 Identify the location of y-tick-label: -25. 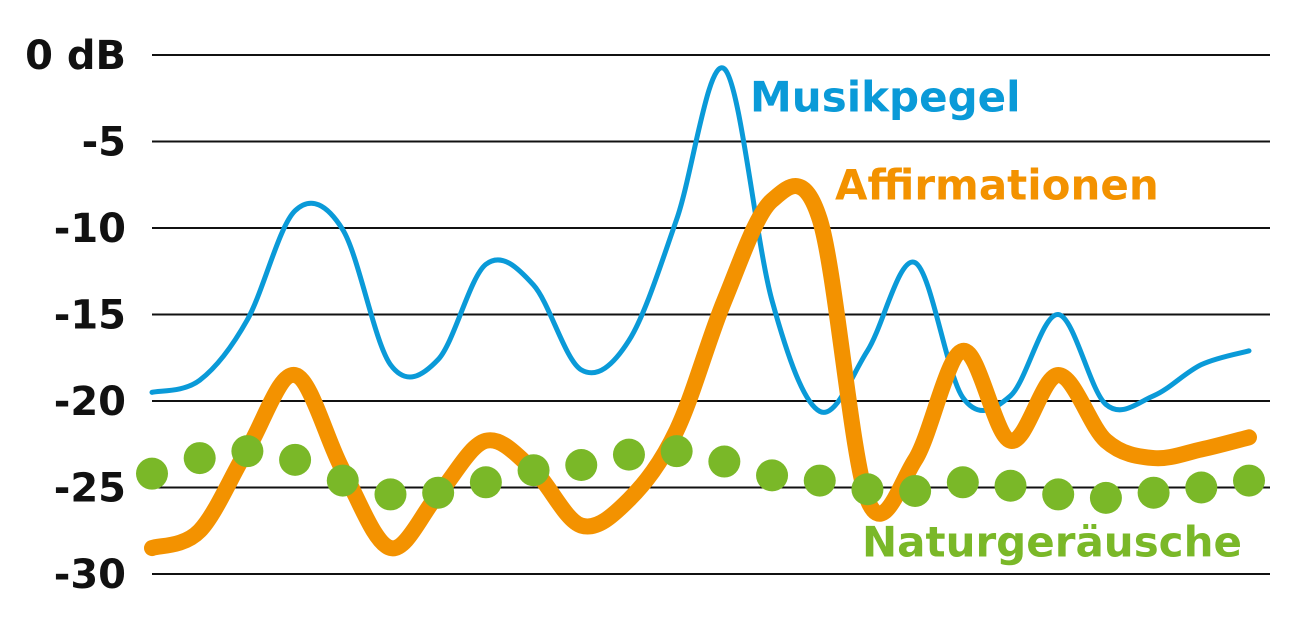
(90, 489).